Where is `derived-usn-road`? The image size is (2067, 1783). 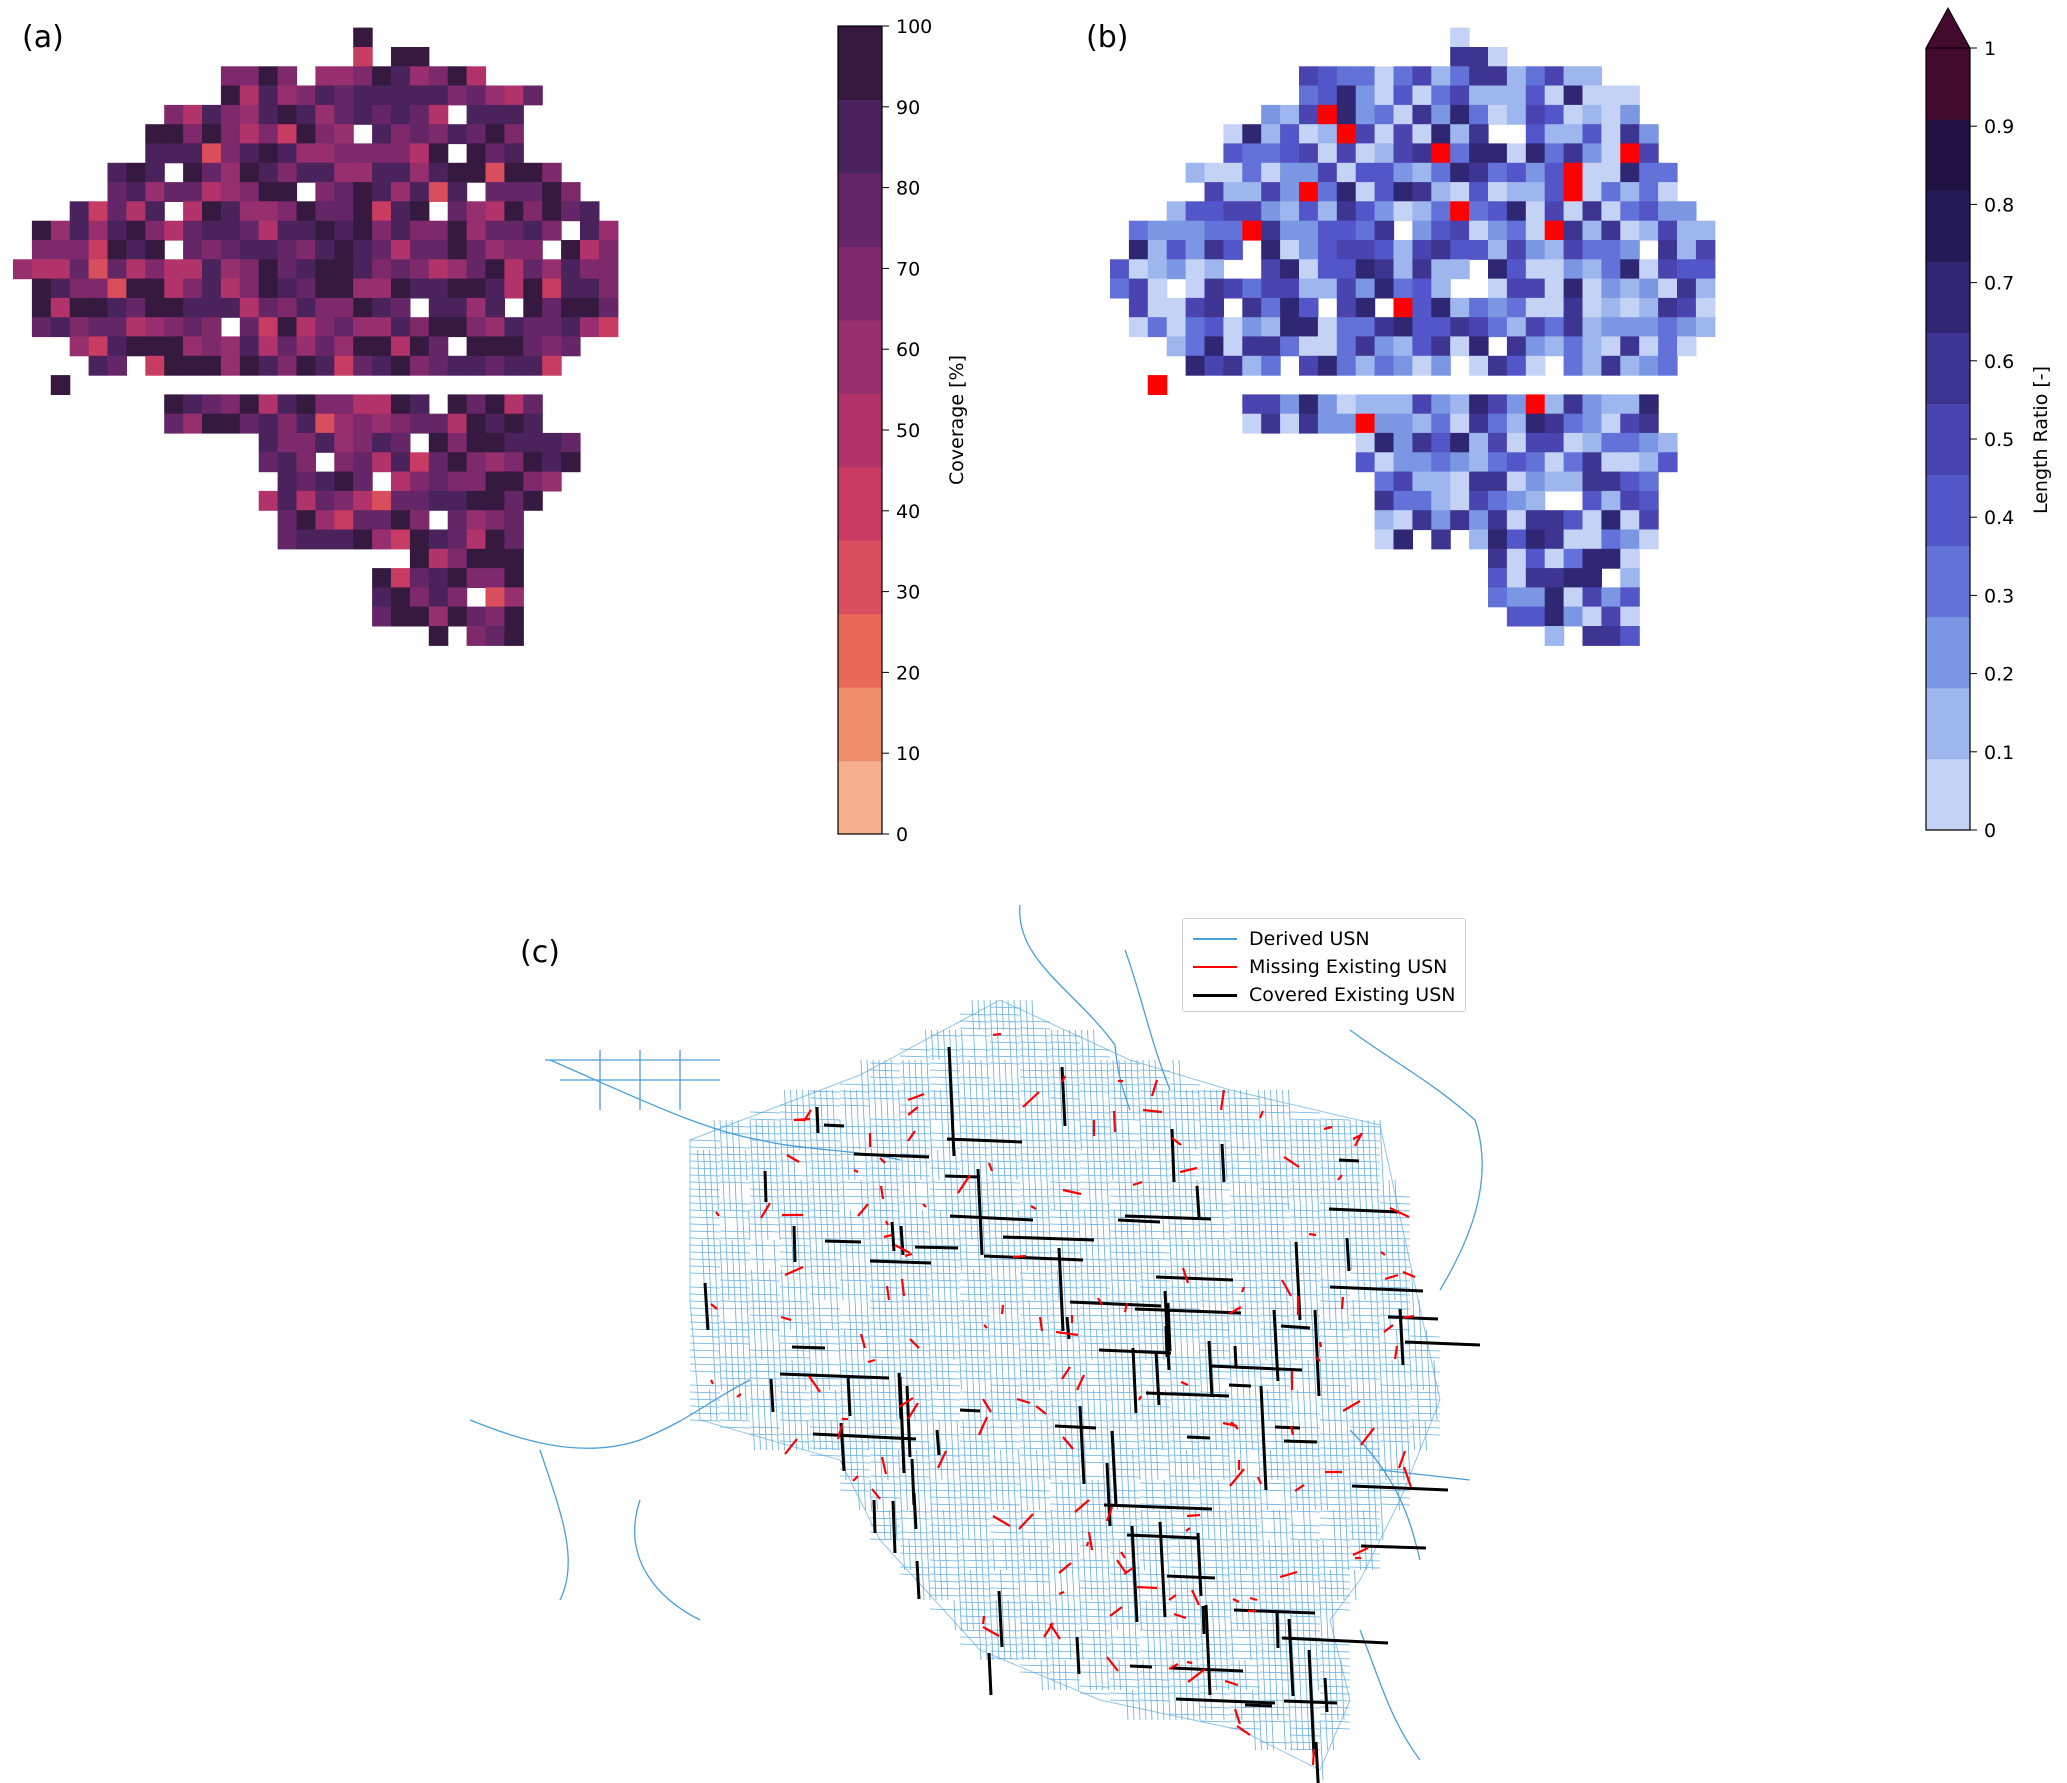 derived-usn-road is located at coordinates (725, 1110).